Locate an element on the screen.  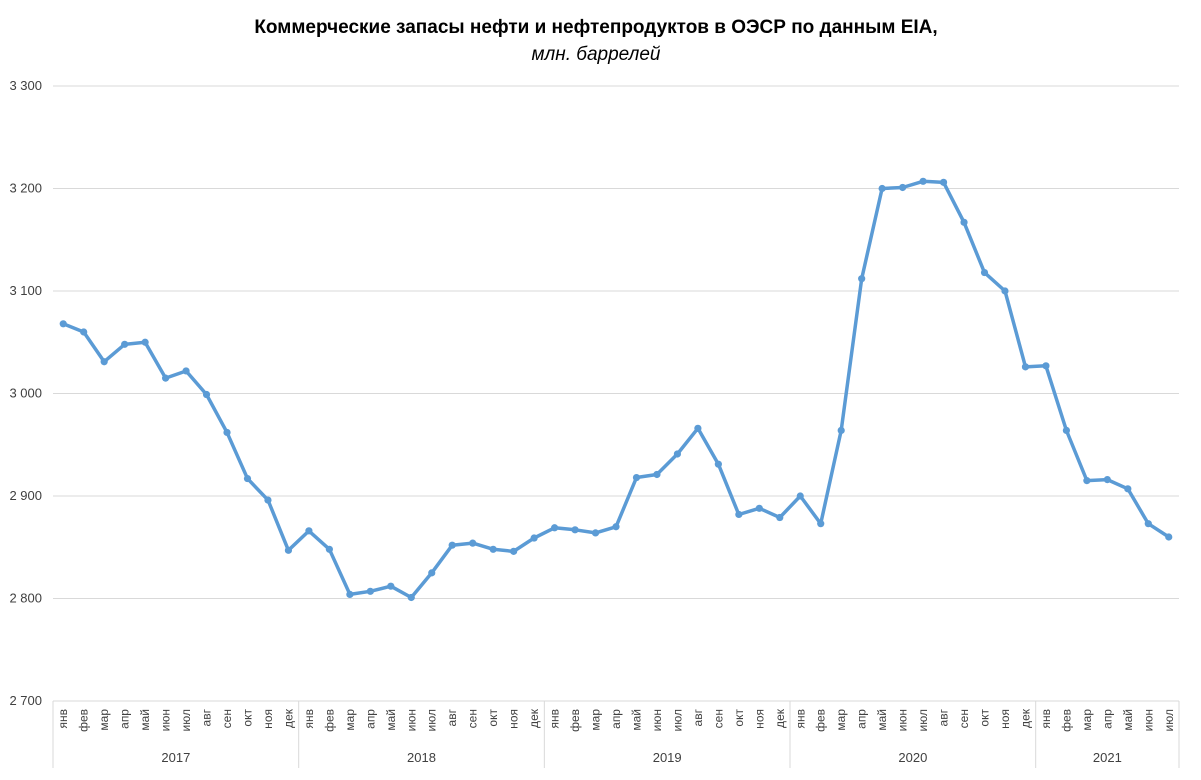
y-tick-label: 3 300 is located at coordinates (25, 85).